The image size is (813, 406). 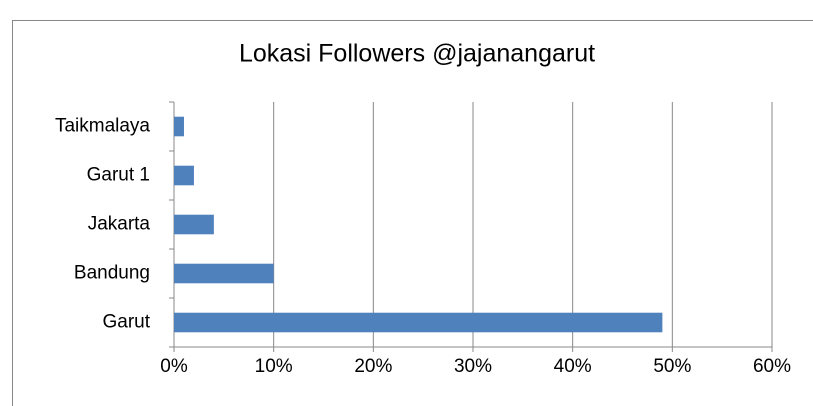 What do you see at coordinates (126, 322) in the screenshot?
I see `y-tick-label: Garut` at bounding box center [126, 322].